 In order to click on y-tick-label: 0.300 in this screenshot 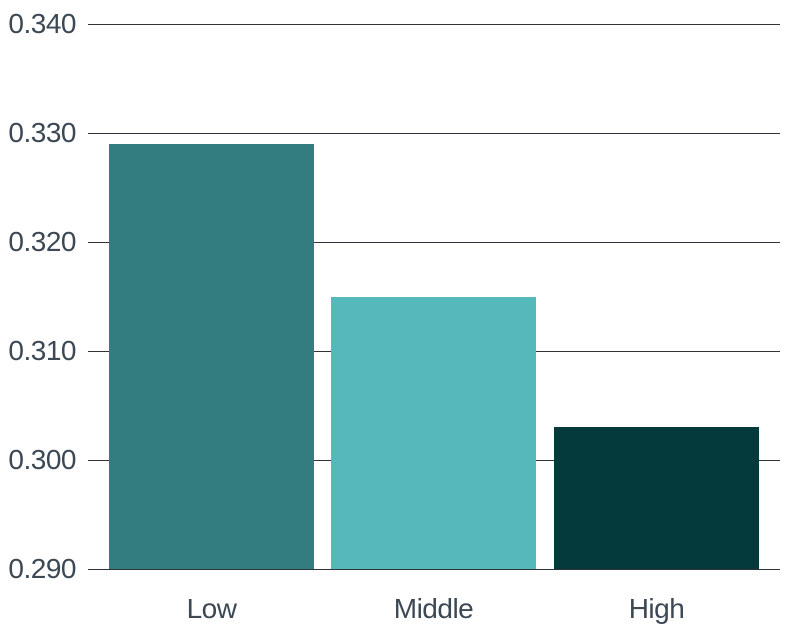, I will do `click(42, 459)`.